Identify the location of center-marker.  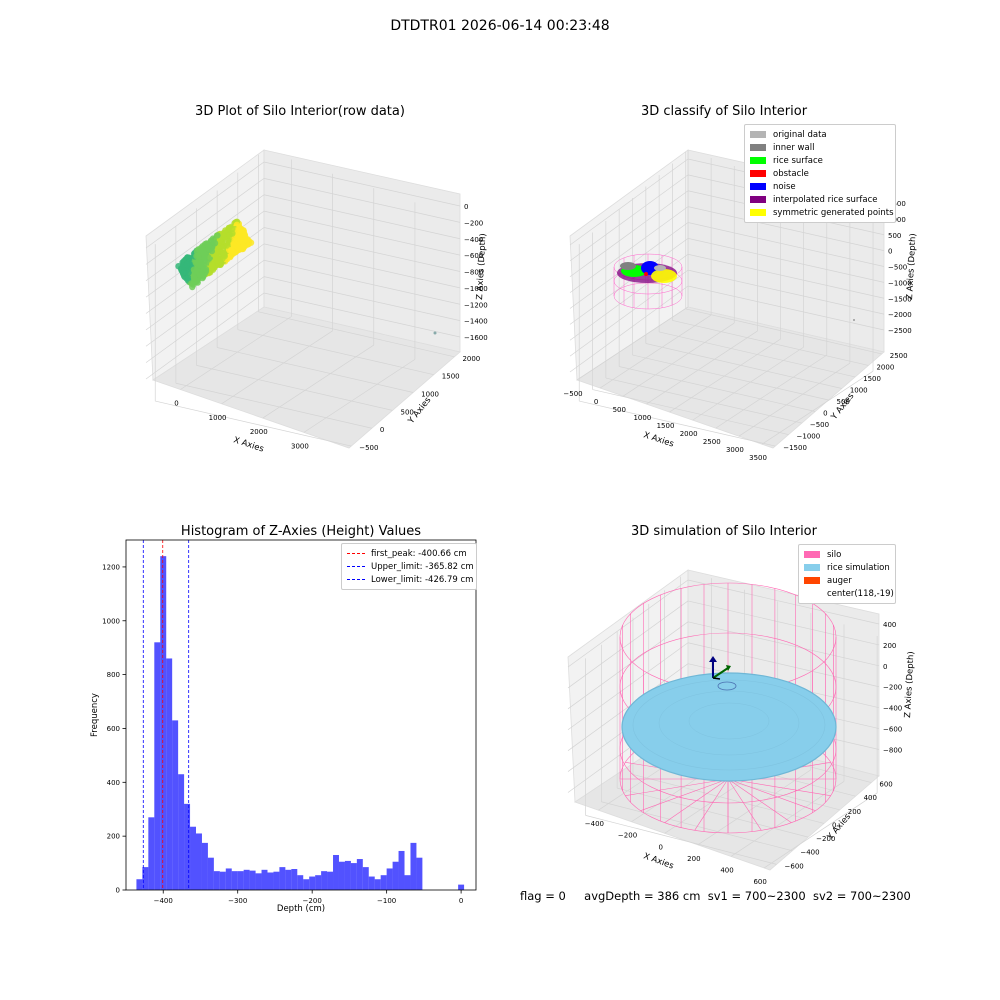
(720, 668).